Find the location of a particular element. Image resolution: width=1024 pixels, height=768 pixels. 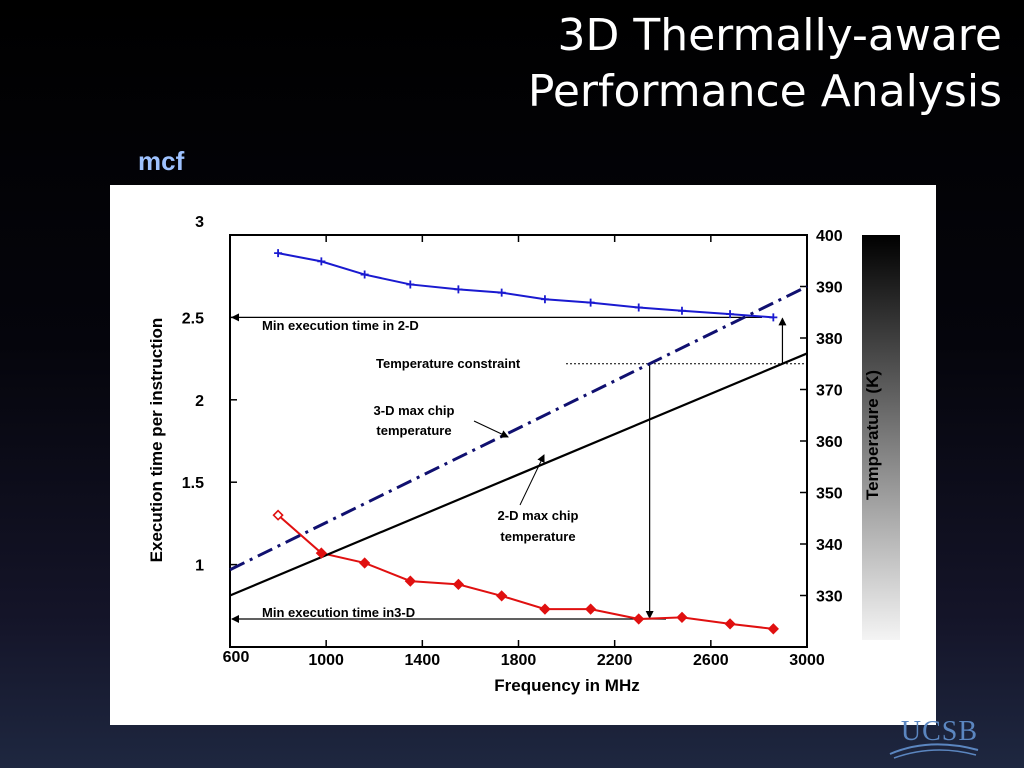

y2-tick-label: 360 is located at coordinates (829, 442).